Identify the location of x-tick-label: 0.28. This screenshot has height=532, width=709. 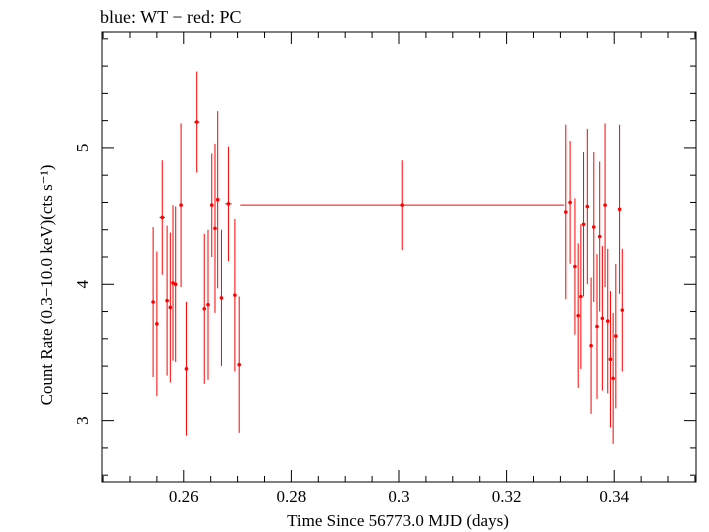
(292, 496).